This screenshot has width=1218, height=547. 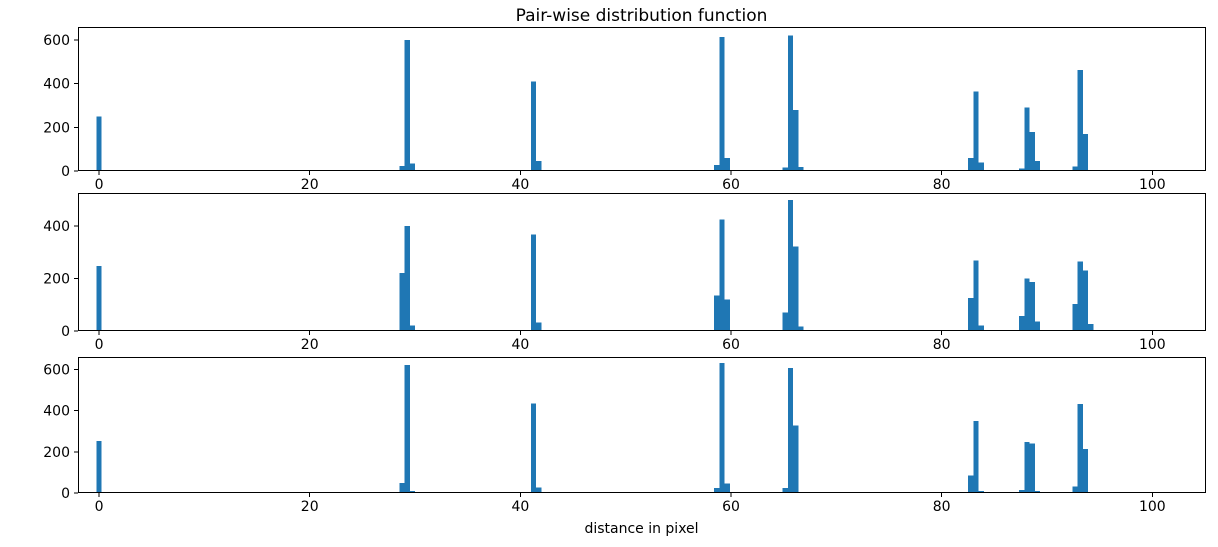 I want to click on y-axis-ticks: 0 200 400 600, so click(x=60, y=432).